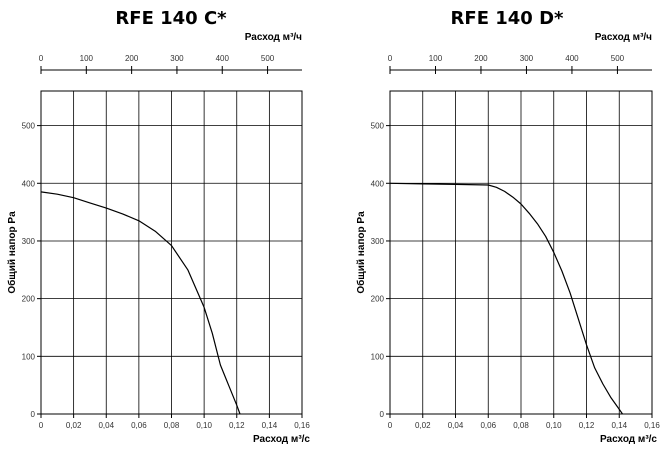  I want to click on chart-title: RFE 140 D*, so click(508, 18).